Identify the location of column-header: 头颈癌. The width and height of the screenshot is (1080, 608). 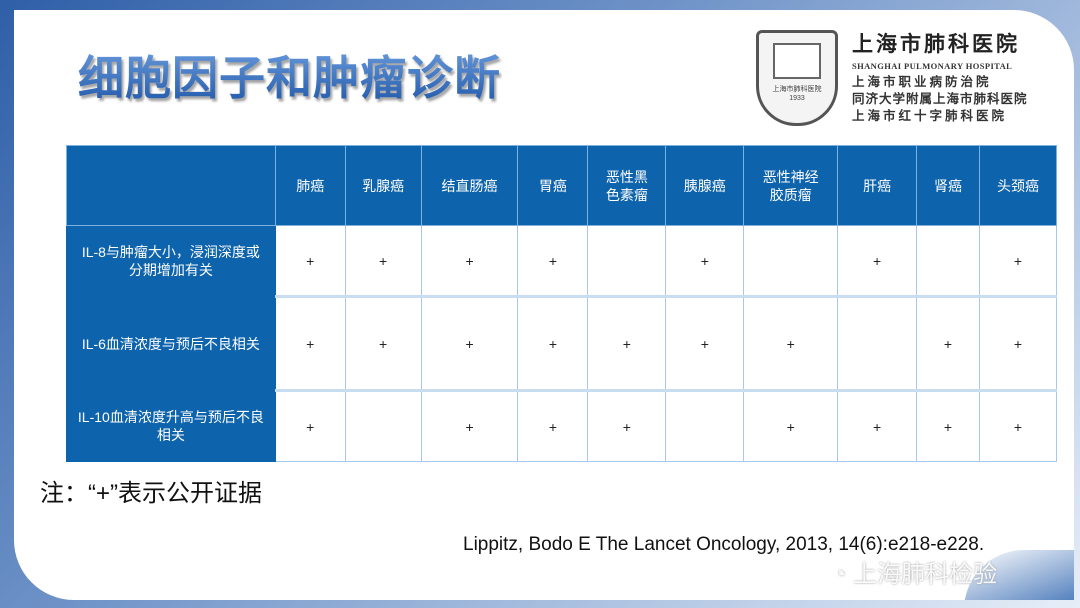
(1018, 185).